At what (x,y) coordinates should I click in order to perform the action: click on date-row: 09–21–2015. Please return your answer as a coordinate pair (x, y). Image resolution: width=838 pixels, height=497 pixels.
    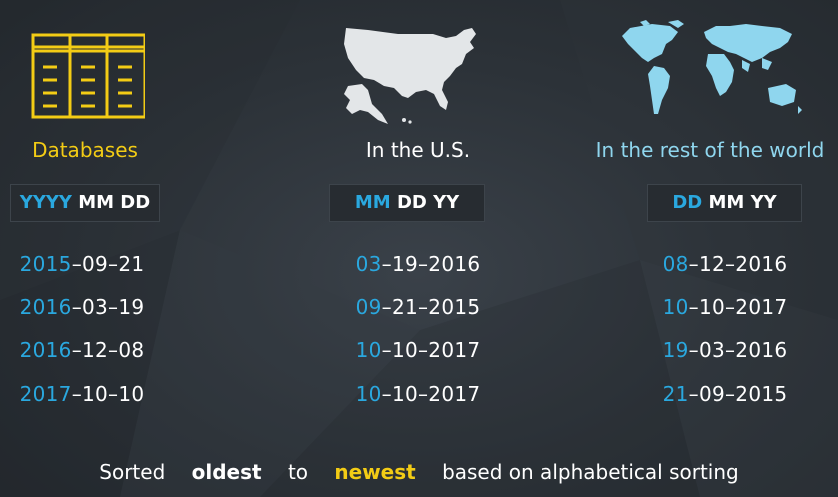
    Looking at the image, I should click on (418, 307).